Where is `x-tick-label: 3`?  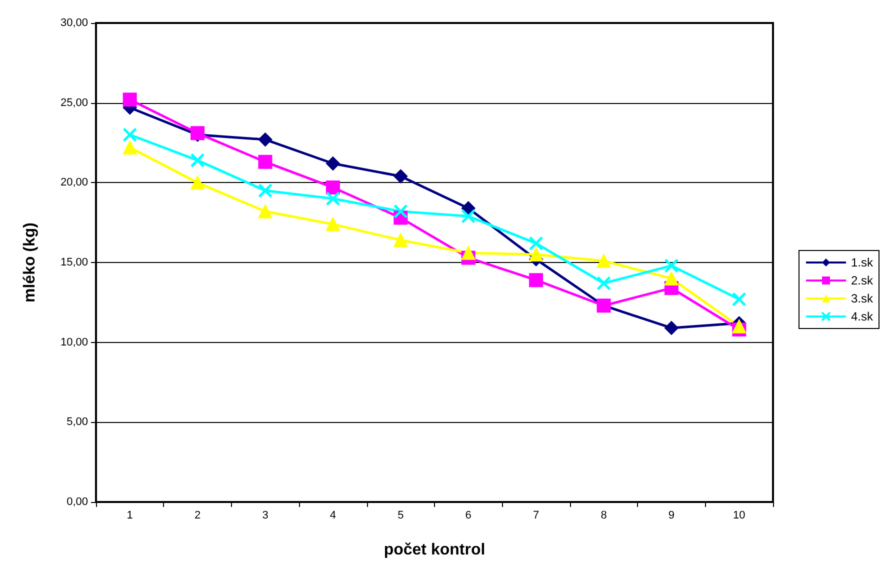
x-tick-label: 3 is located at coordinates (265, 516).